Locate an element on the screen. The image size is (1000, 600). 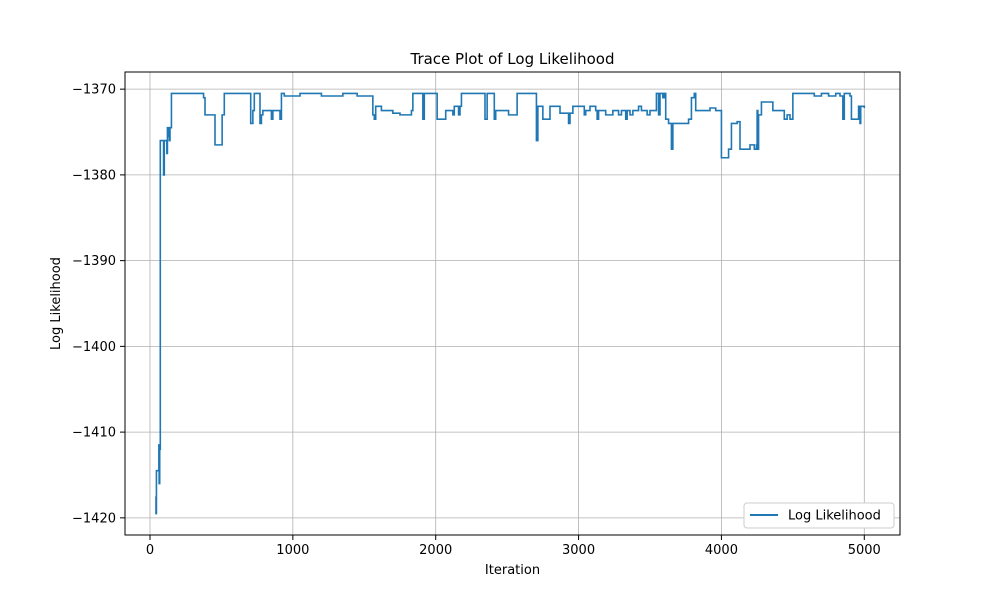
legend-label: Log Likelihood is located at coordinates (834, 516).